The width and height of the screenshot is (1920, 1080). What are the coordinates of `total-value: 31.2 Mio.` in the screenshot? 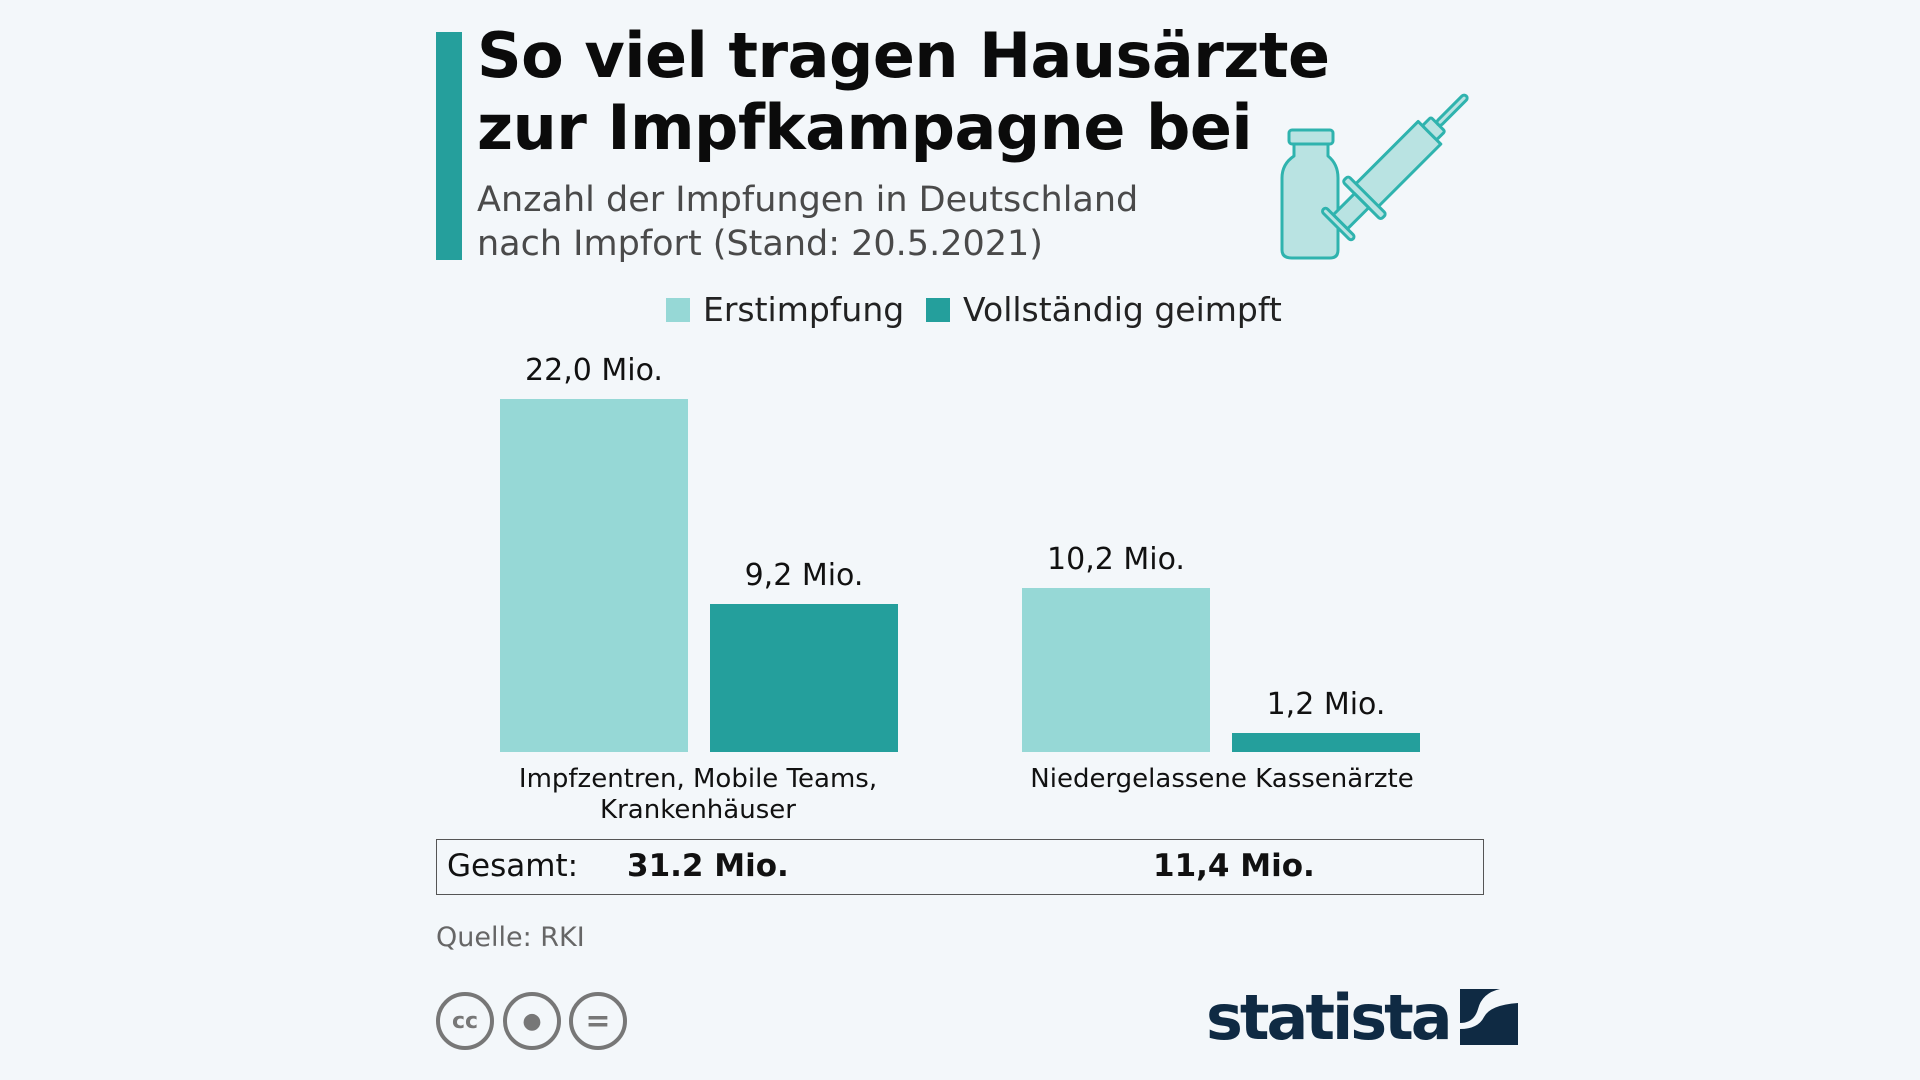 It's located at (708, 866).